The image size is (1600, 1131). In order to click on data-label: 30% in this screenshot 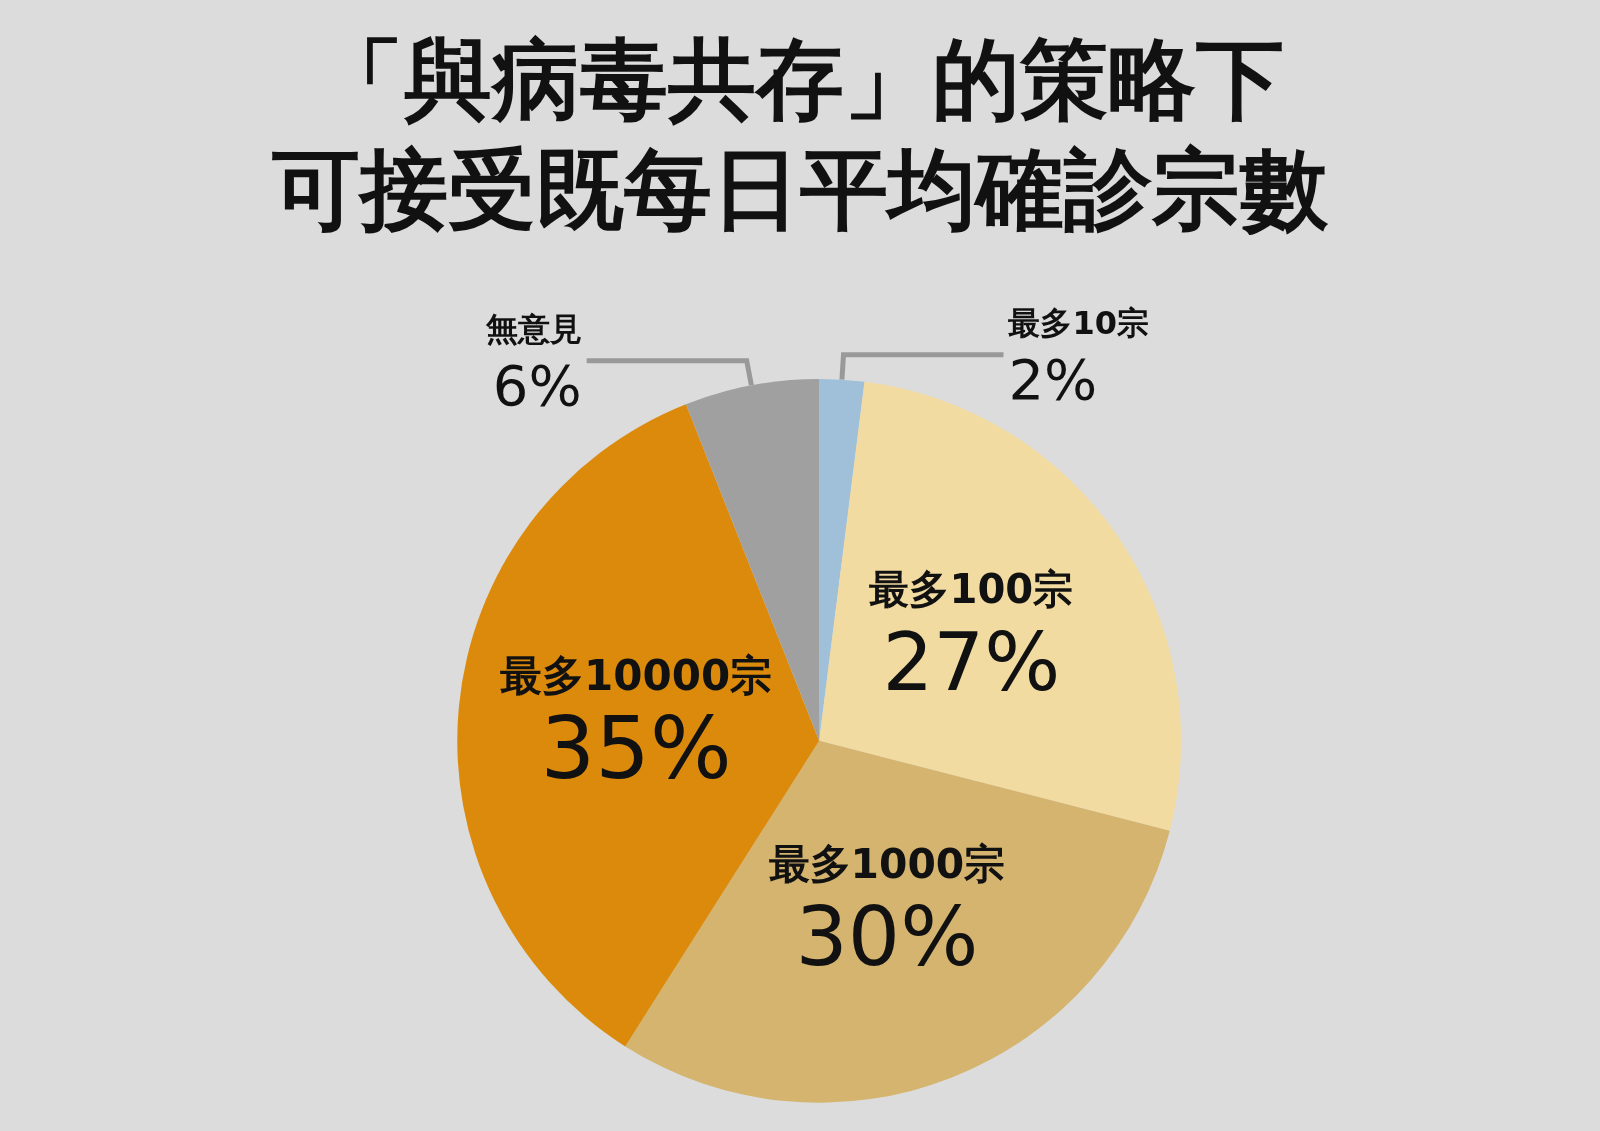, I will do `click(887, 937)`.